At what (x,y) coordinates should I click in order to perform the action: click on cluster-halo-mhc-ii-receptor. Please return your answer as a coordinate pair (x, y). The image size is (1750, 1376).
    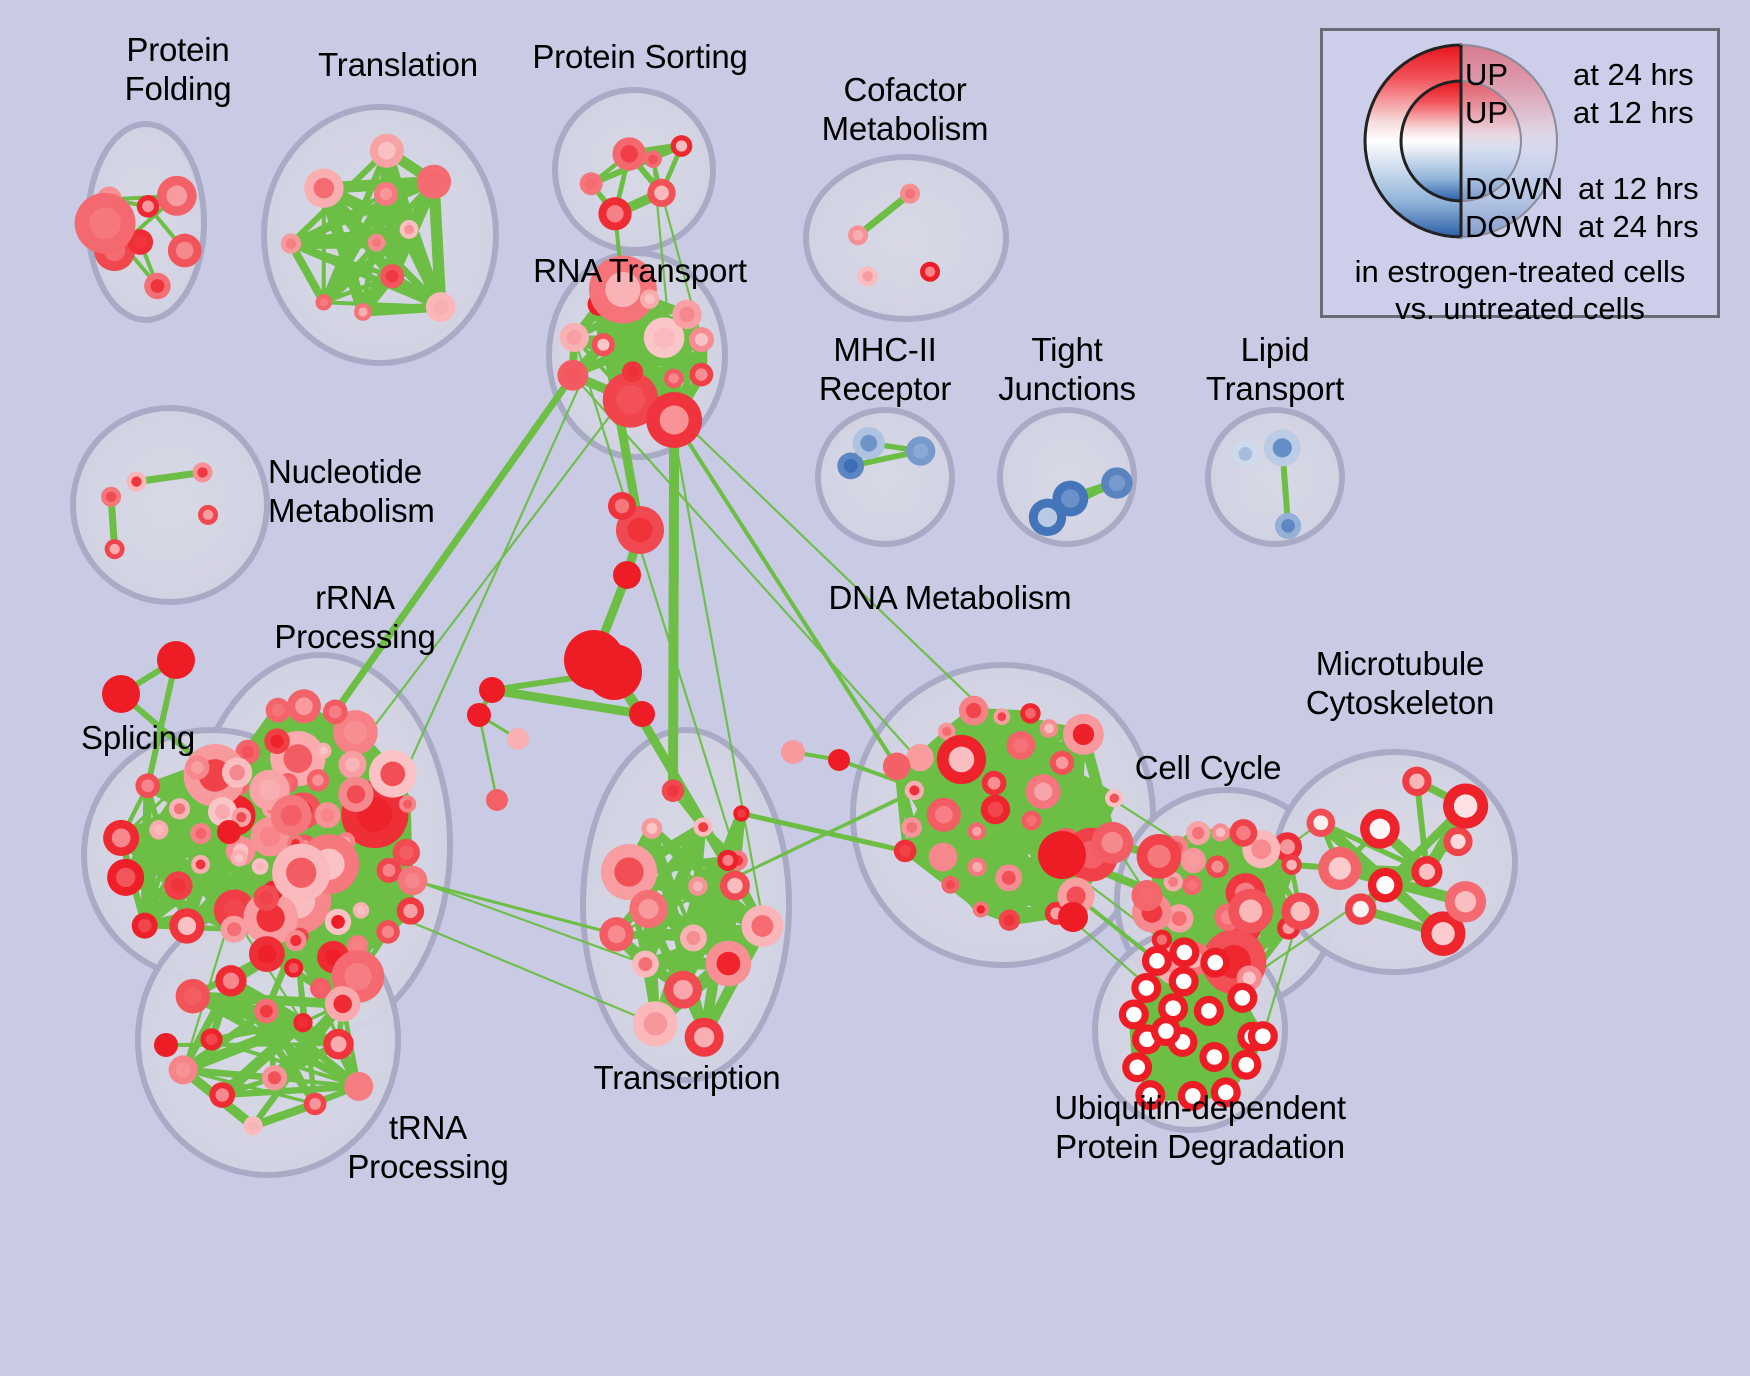
    Looking at the image, I should click on (885, 477).